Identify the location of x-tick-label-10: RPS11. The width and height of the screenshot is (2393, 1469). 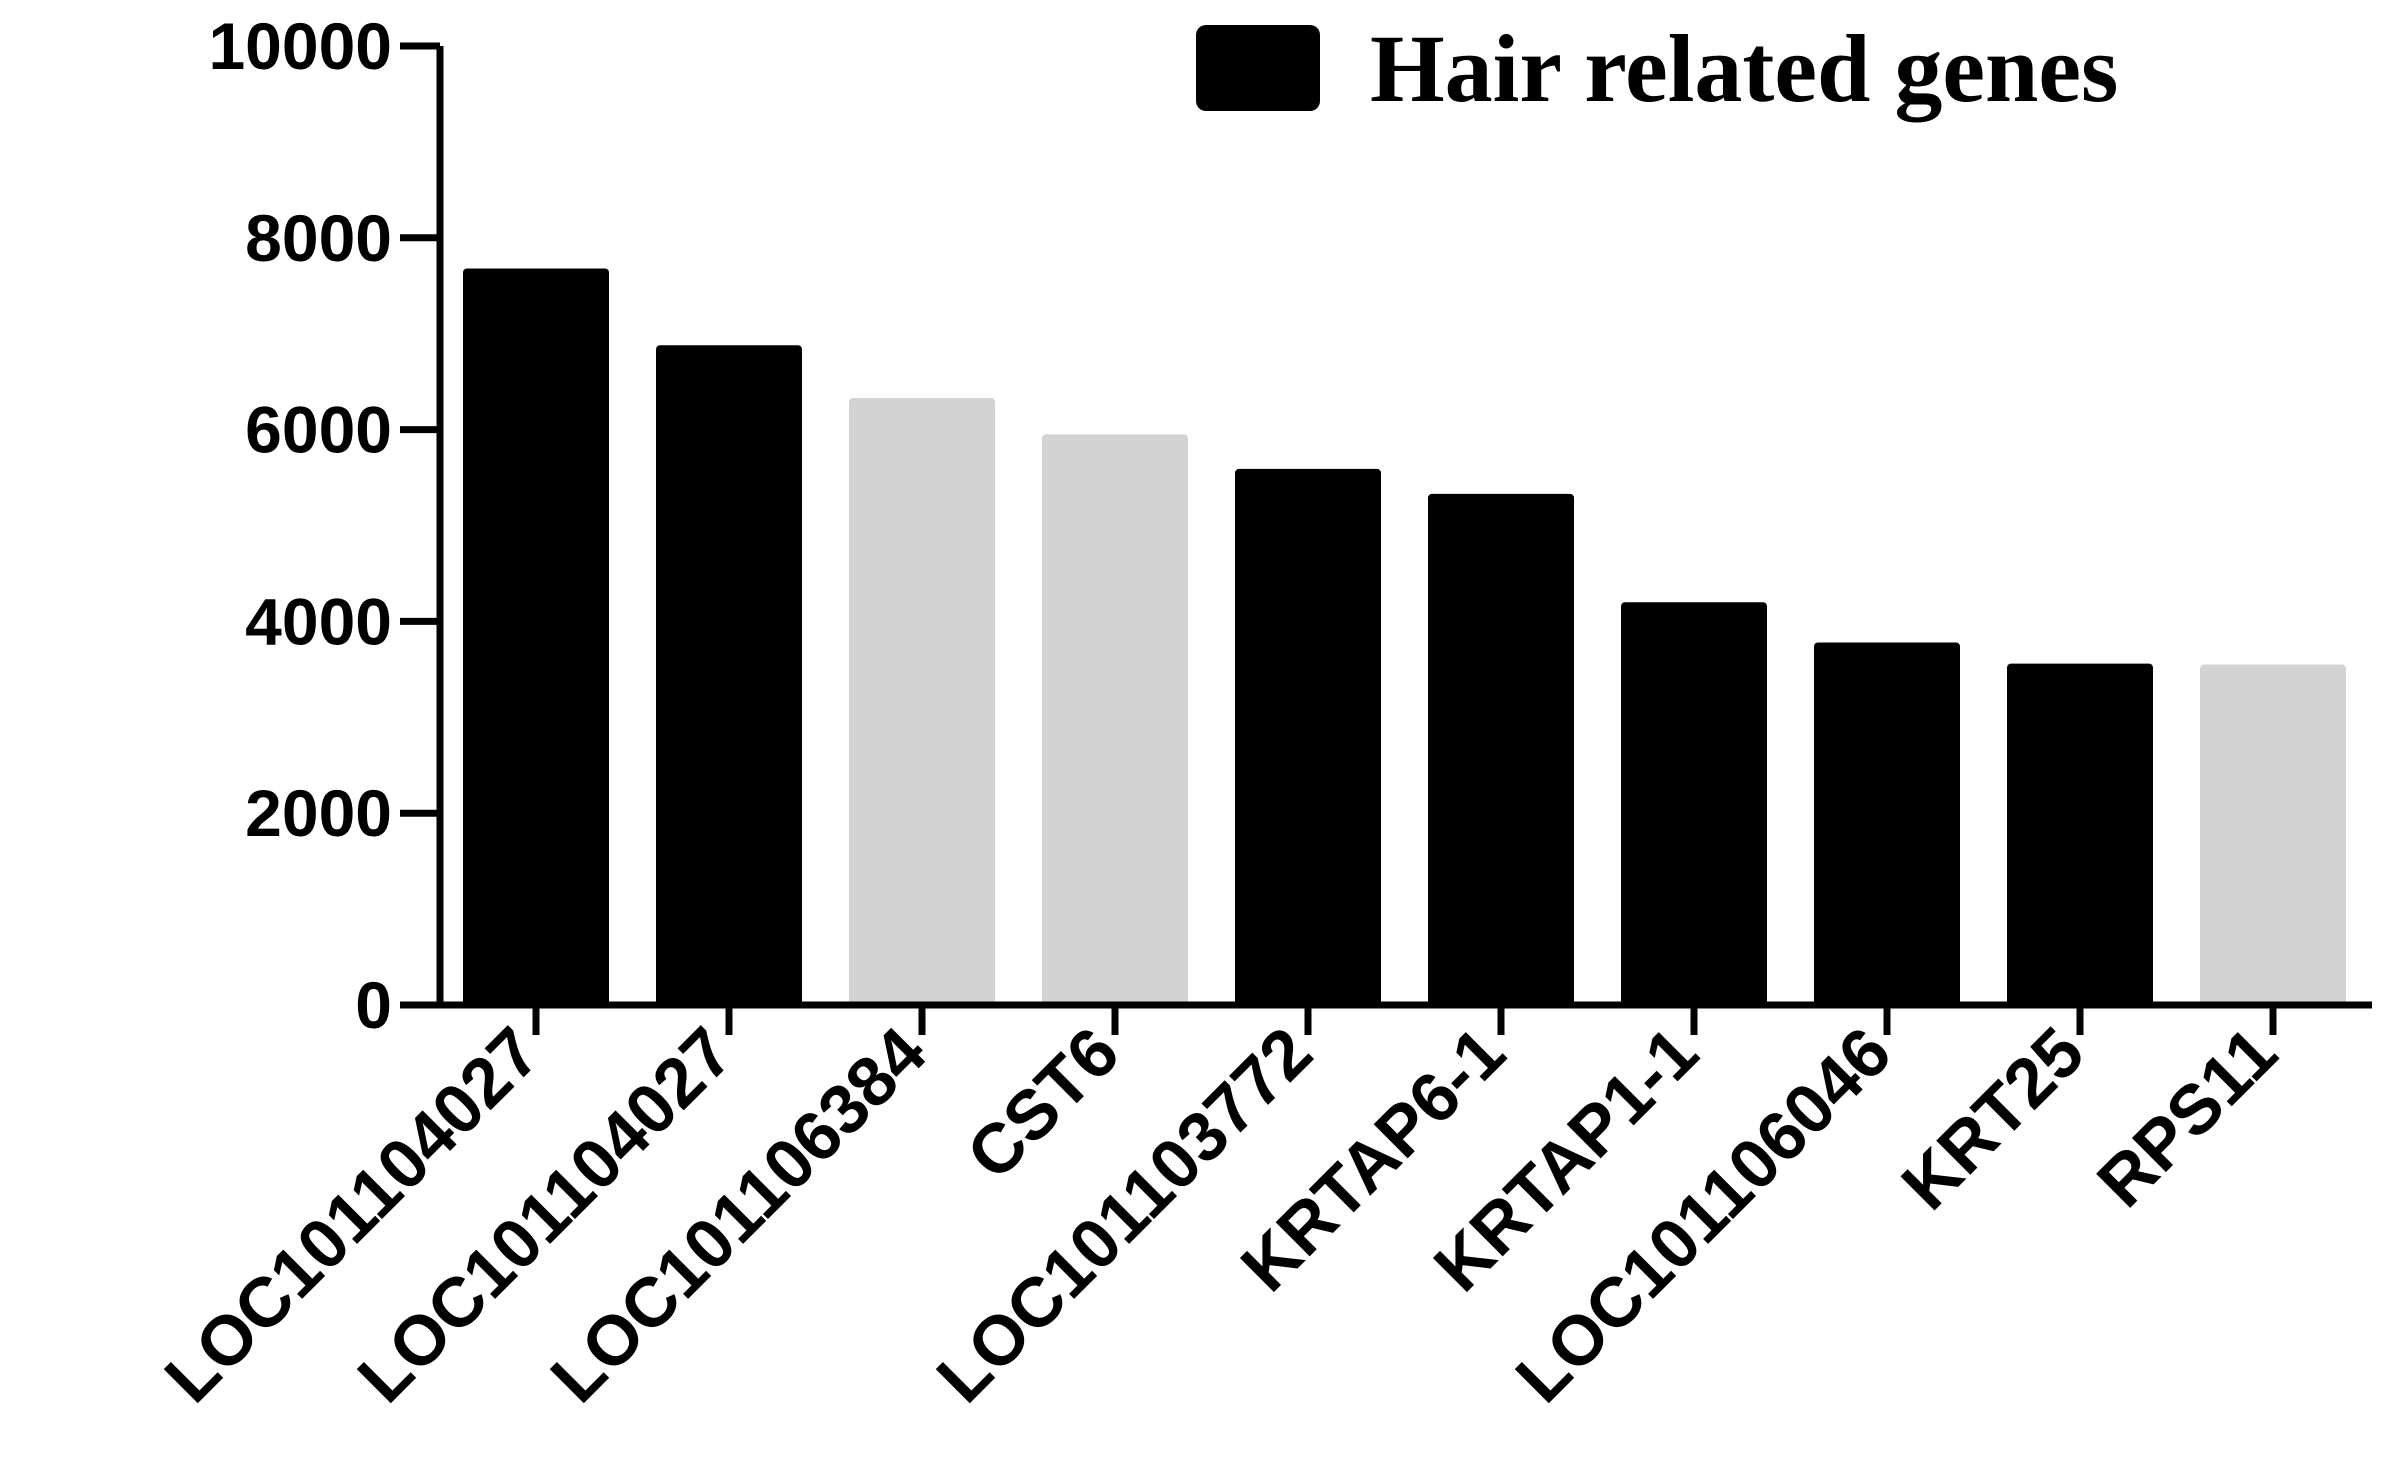
(2186, 1116).